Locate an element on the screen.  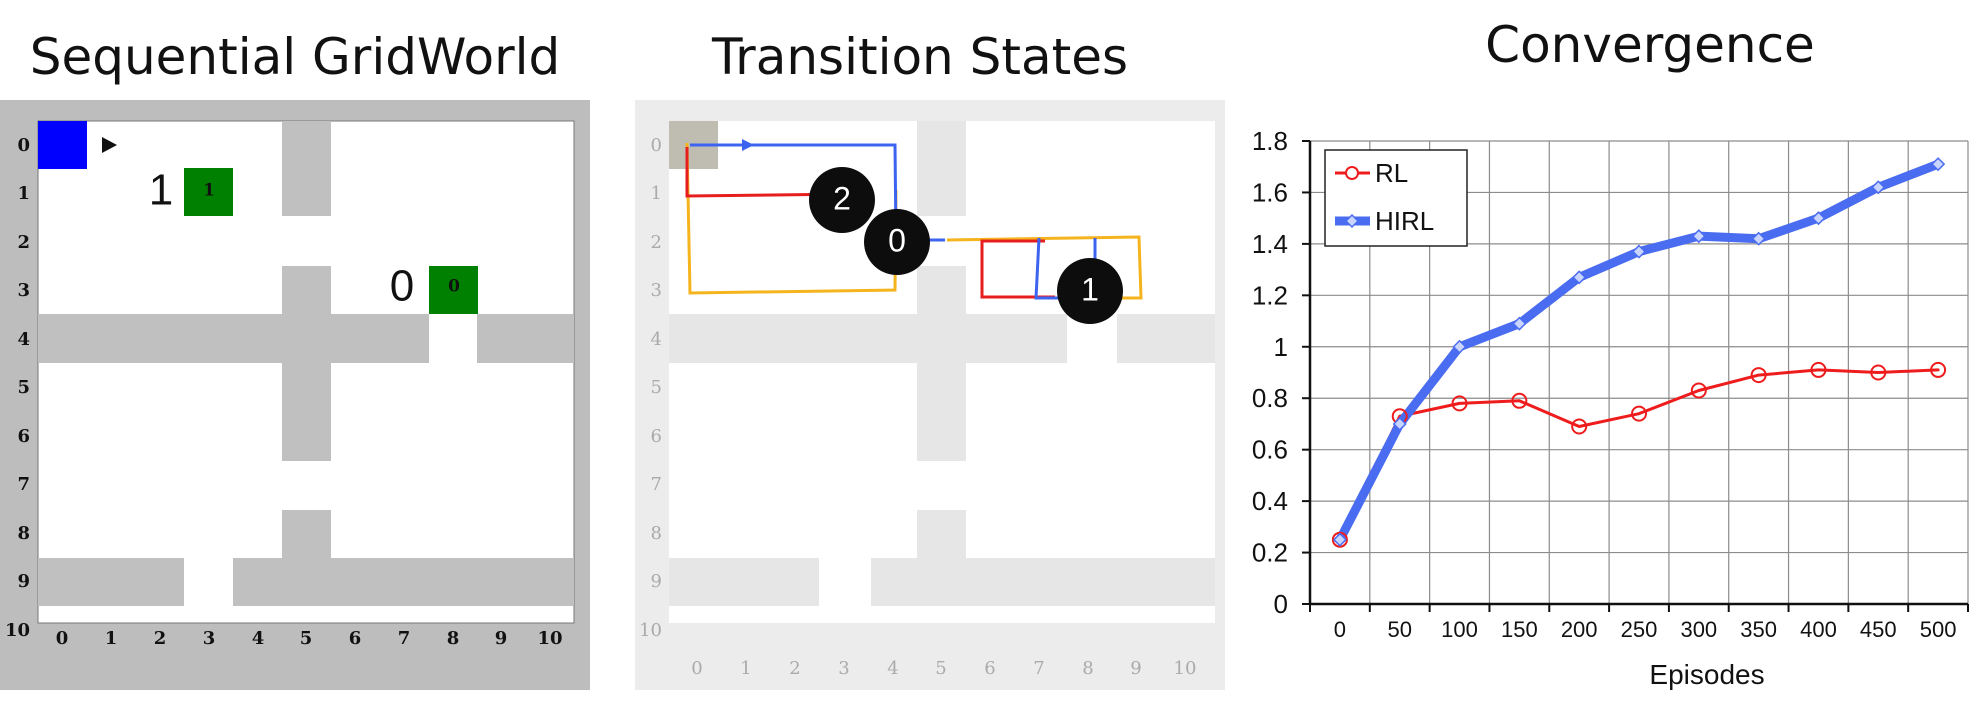
x-tick-label: 0 is located at coordinates (1340, 629).